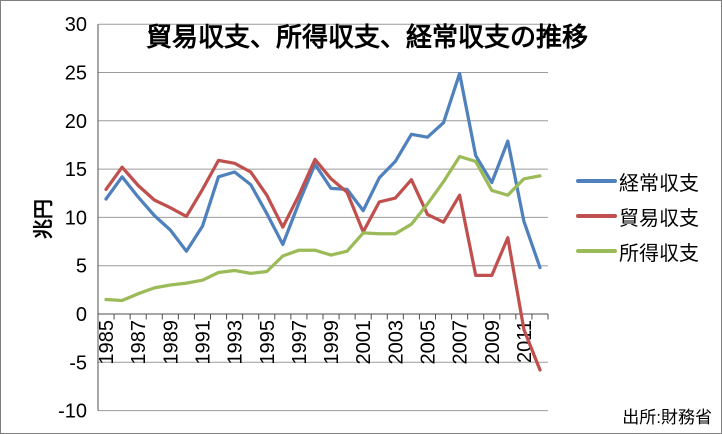 The width and height of the screenshot is (722, 434). What do you see at coordinates (659, 253) in the screenshot?
I see `legend-label-income-balance: 所得収支` at bounding box center [659, 253].